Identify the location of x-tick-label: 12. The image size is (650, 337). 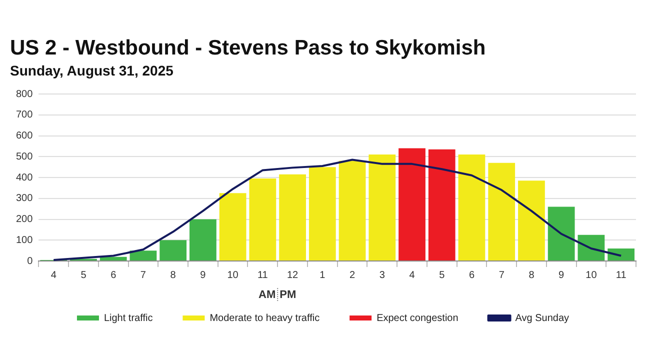
(292, 275).